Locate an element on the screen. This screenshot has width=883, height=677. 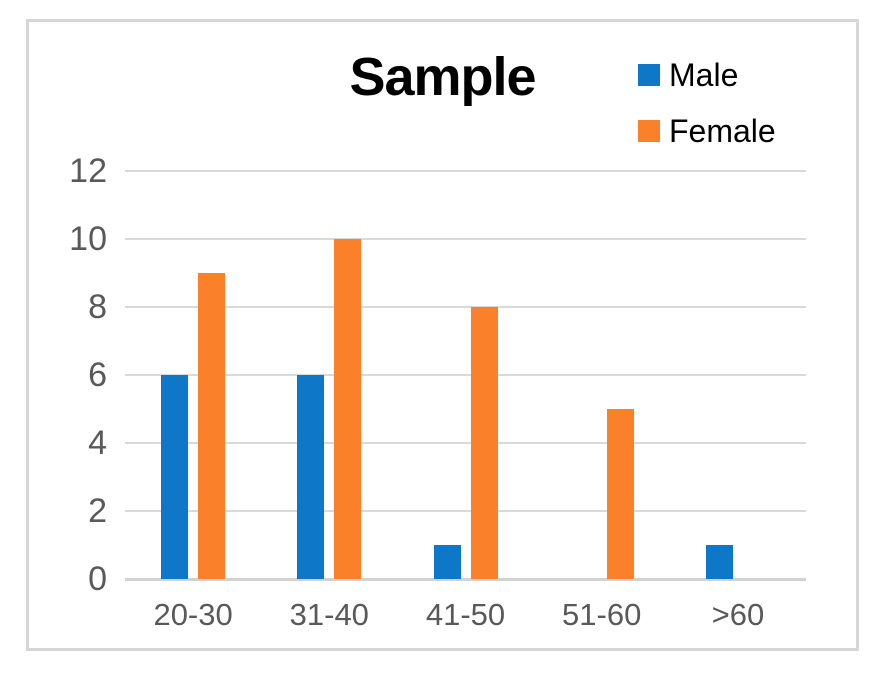
legend-label-female: Female is located at coordinates (722, 131).